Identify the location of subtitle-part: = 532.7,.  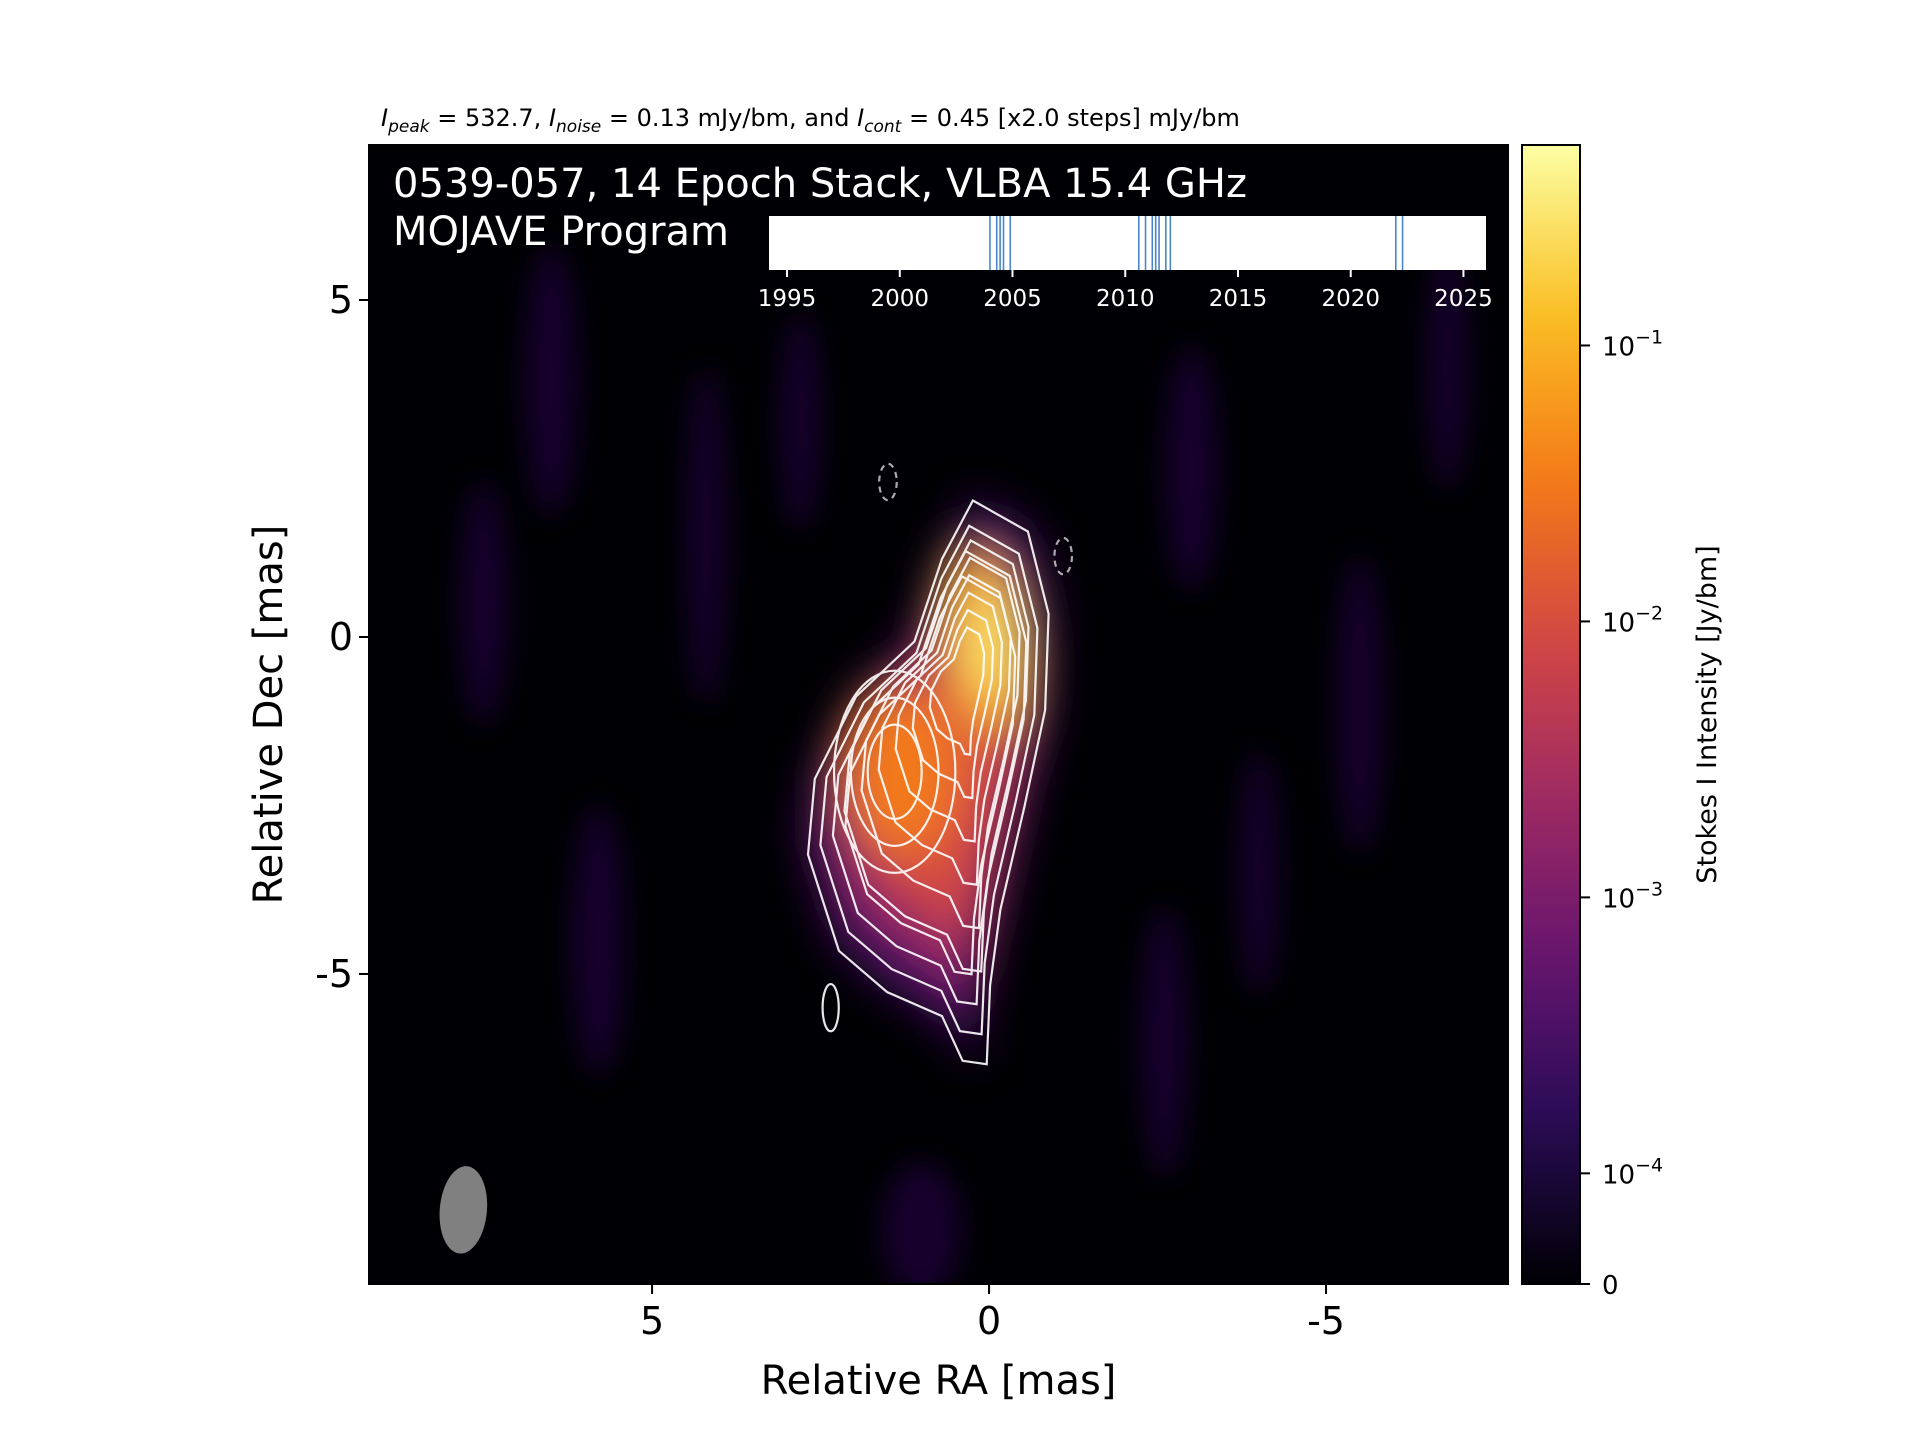
(489, 118).